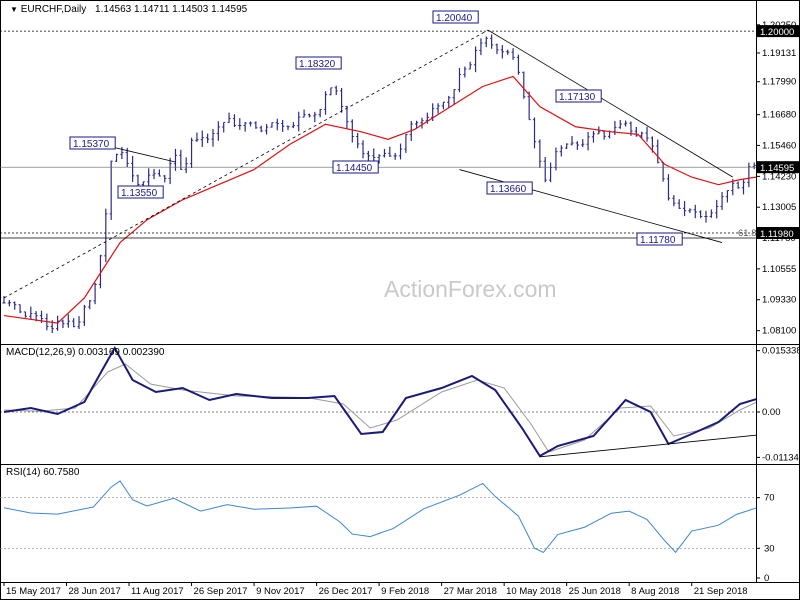 The image size is (800, 600). What do you see at coordinates (157, 591) in the screenshot?
I see `time-tick-label: 11 Aug 2017` at bounding box center [157, 591].